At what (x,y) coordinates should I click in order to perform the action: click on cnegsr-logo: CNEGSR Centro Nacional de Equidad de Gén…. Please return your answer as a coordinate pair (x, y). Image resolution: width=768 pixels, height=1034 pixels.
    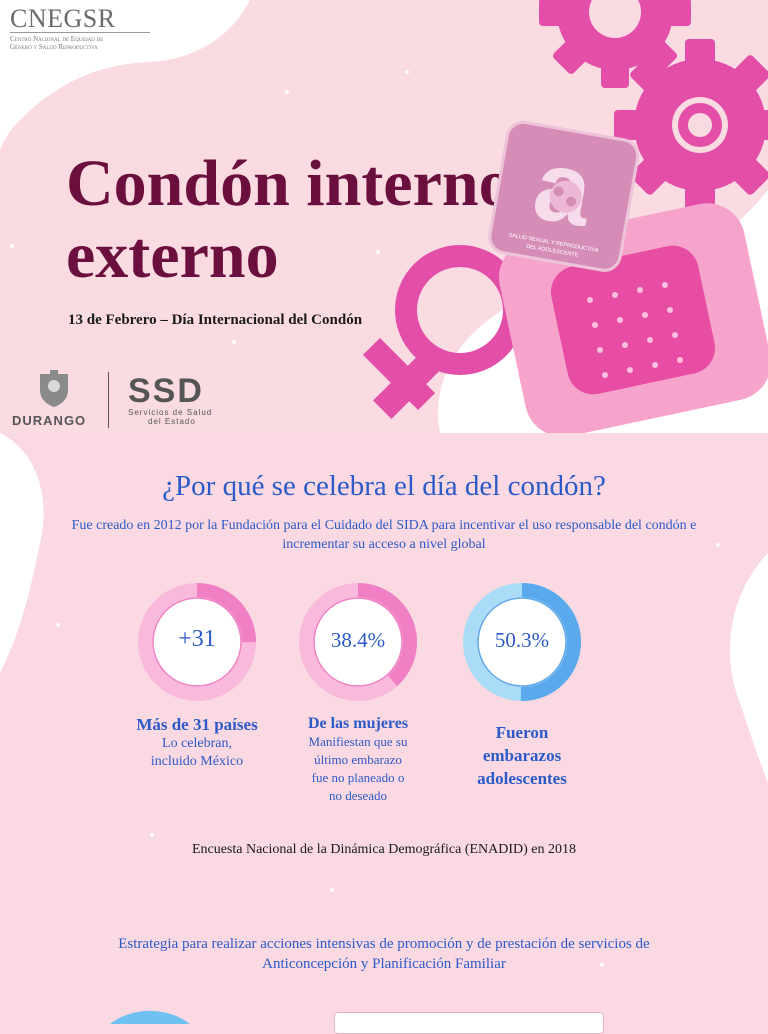
    Looking at the image, I should click on (85, 28).